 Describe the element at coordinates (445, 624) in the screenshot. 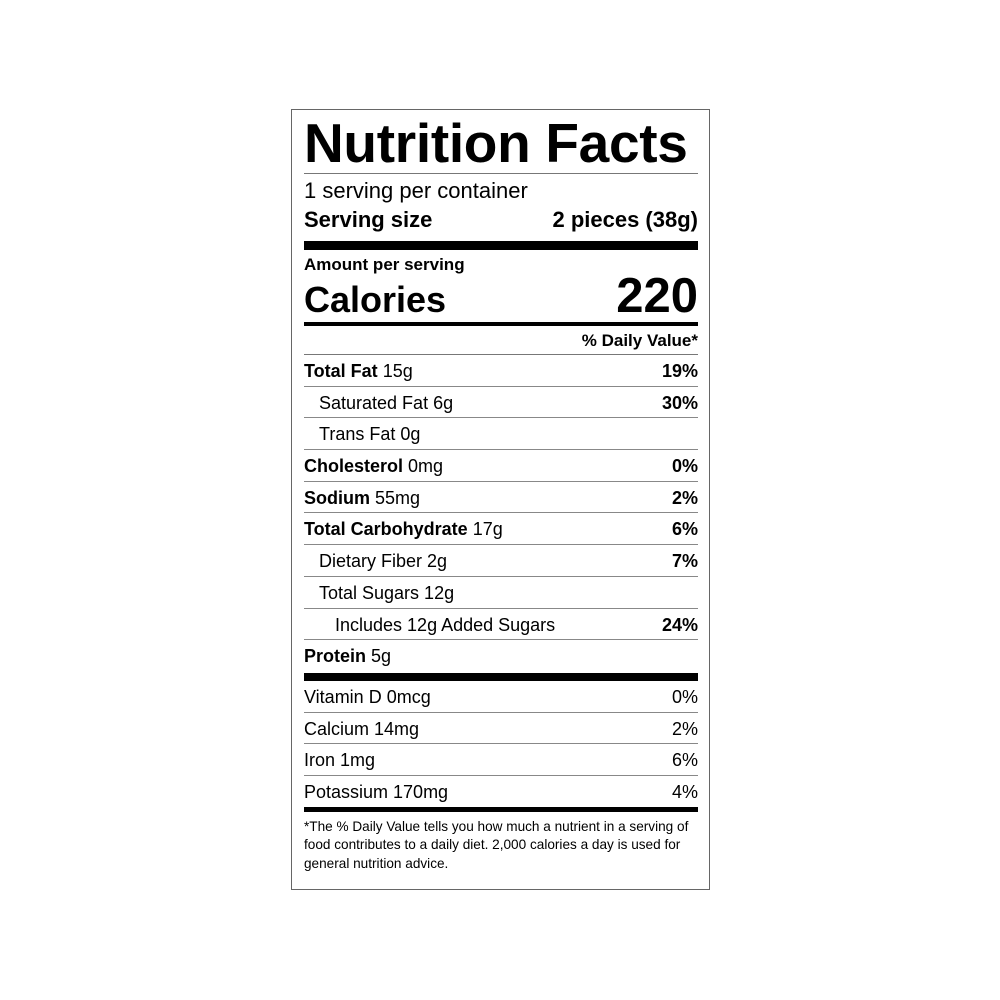

I see `nutrient-name: Includes 12g Added Sugars` at that location.